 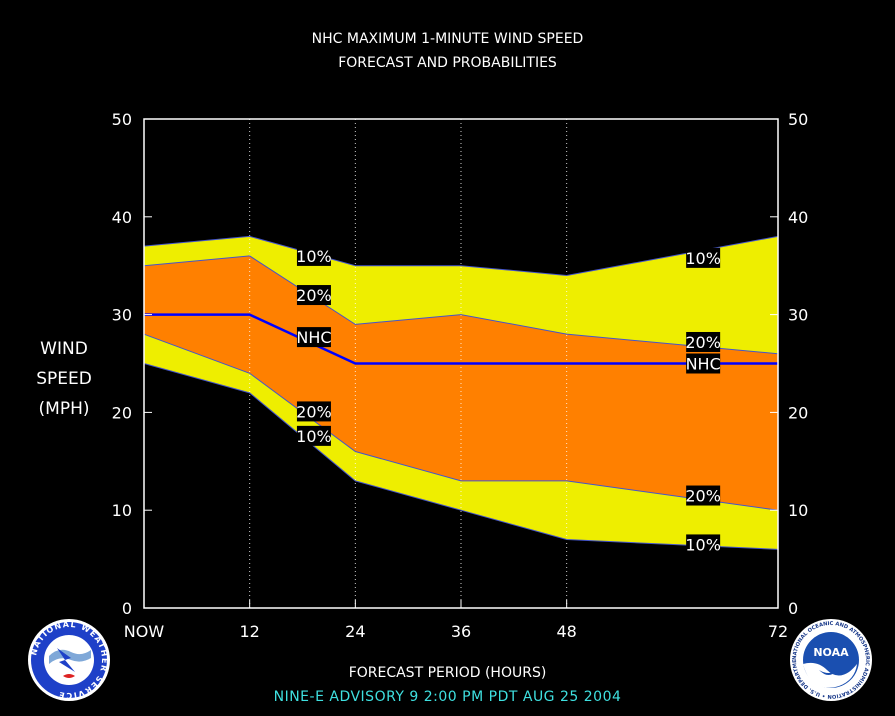 I want to click on y-tick-label-left: 40, so click(x=122, y=217).